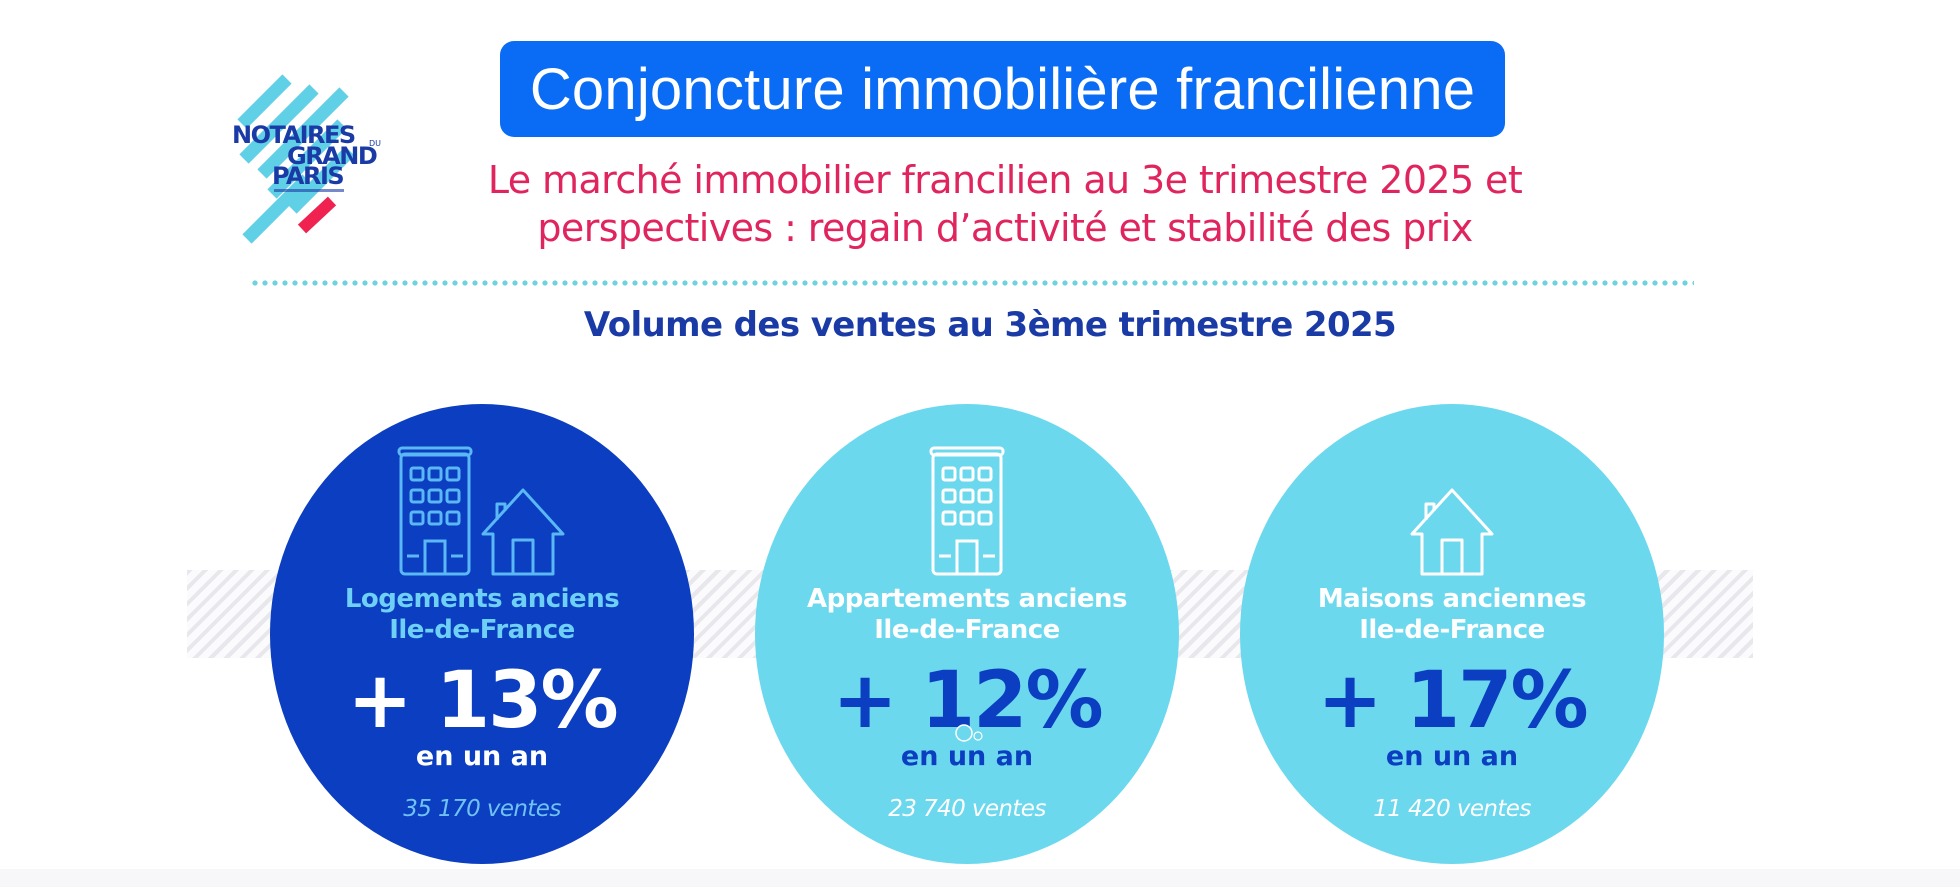 Image resolution: width=1960 pixels, height=887 pixels. I want to click on stat-sales-count: 35 170 ventes, so click(482, 809).